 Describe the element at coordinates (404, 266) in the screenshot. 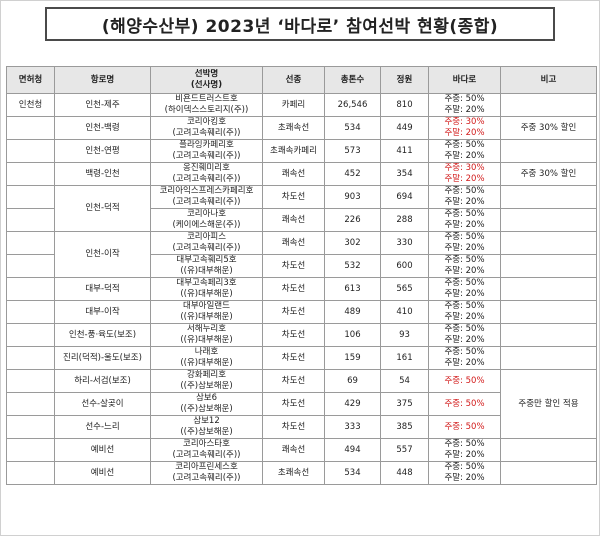

I see `capacity-cell: 600` at that location.